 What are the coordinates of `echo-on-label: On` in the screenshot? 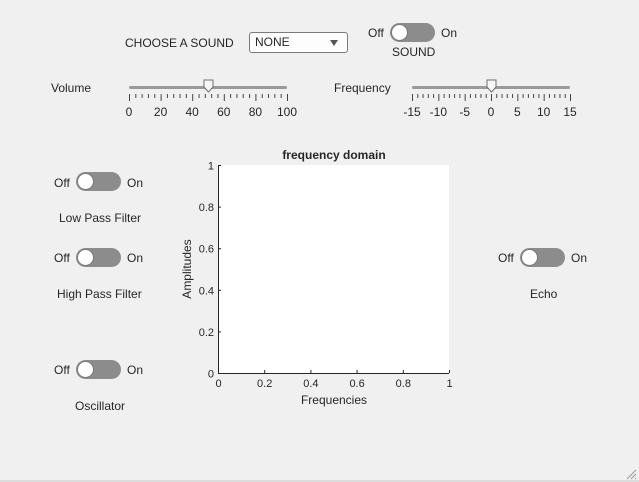 It's located at (579, 258).